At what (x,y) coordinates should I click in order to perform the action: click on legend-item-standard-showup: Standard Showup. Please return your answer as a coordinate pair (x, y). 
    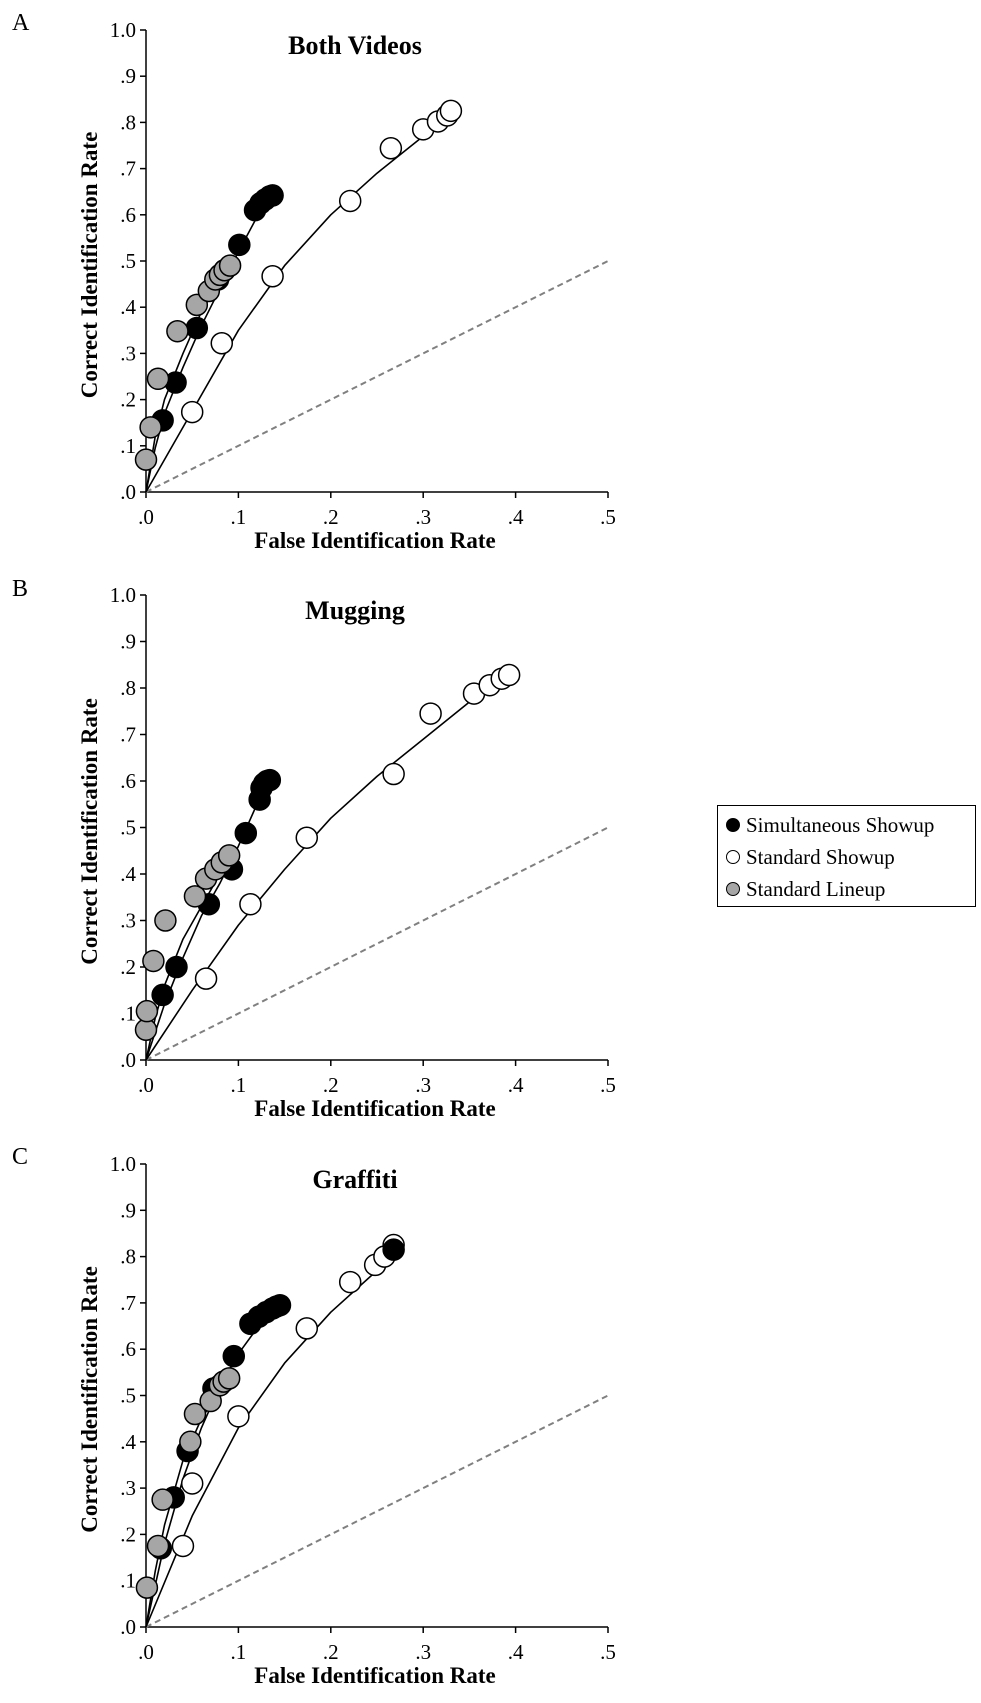
    Looking at the image, I should click on (810, 857).